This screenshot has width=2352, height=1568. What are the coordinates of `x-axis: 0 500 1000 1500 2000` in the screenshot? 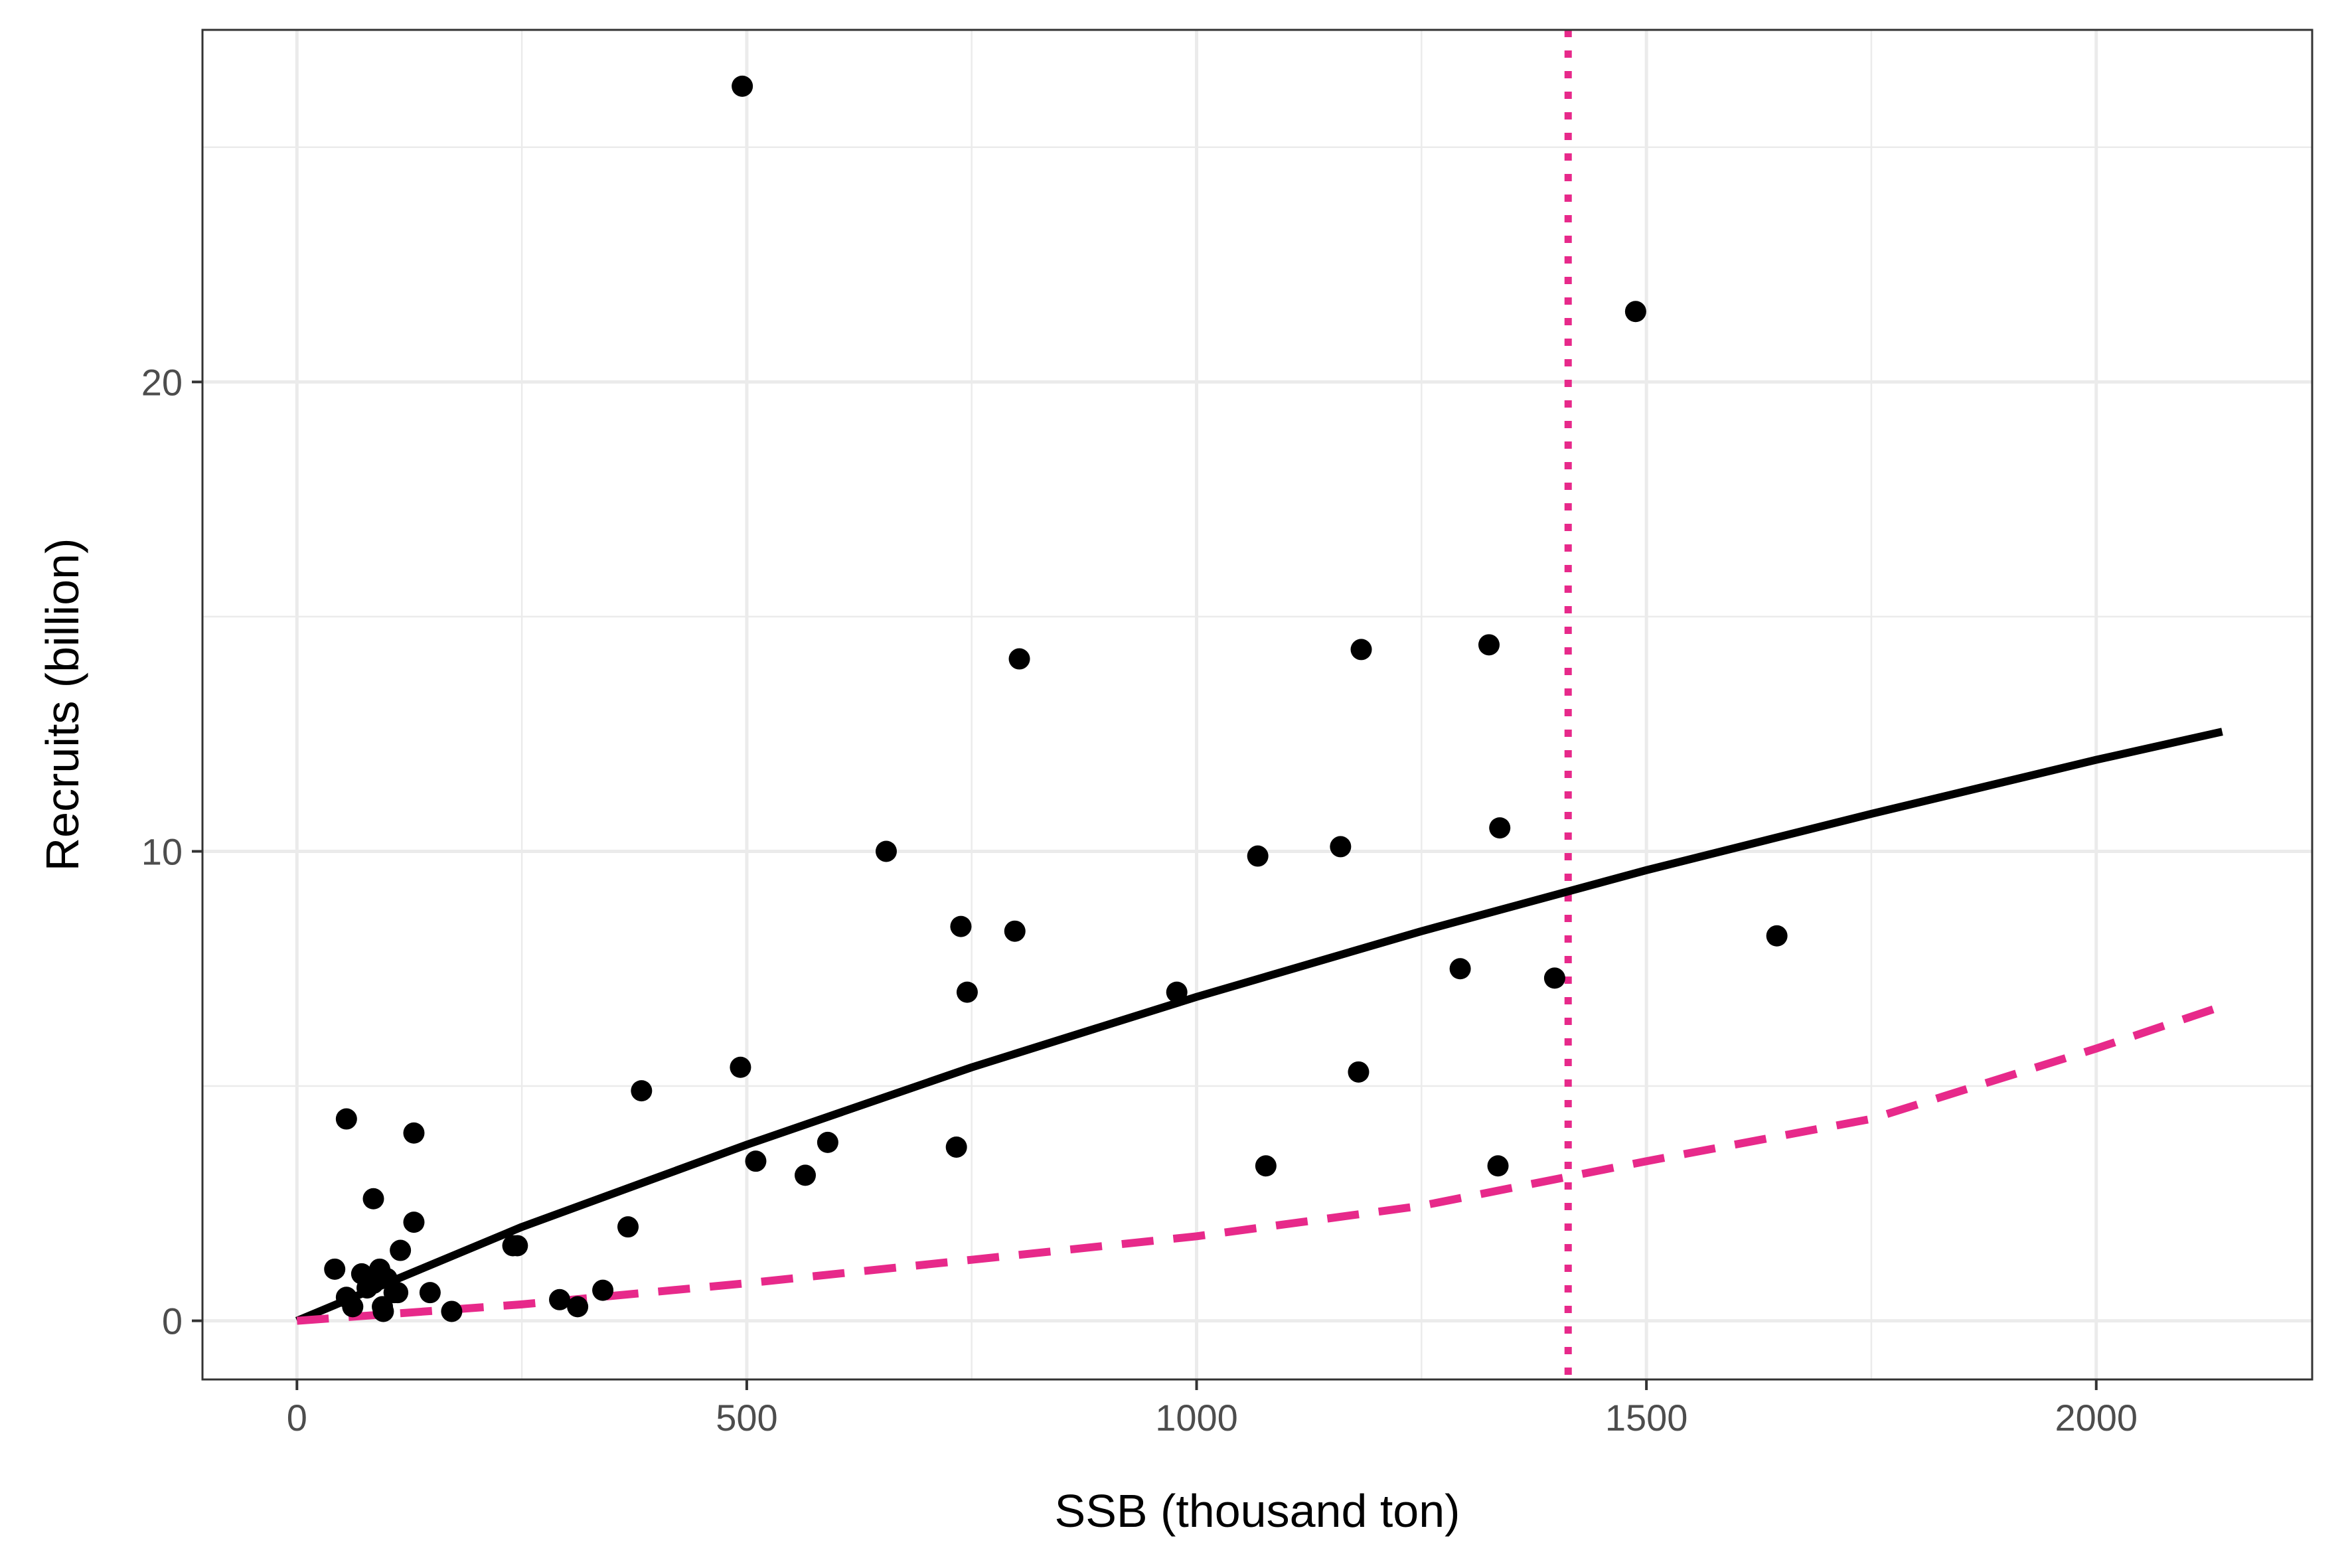 It's located at (1213, 1409).